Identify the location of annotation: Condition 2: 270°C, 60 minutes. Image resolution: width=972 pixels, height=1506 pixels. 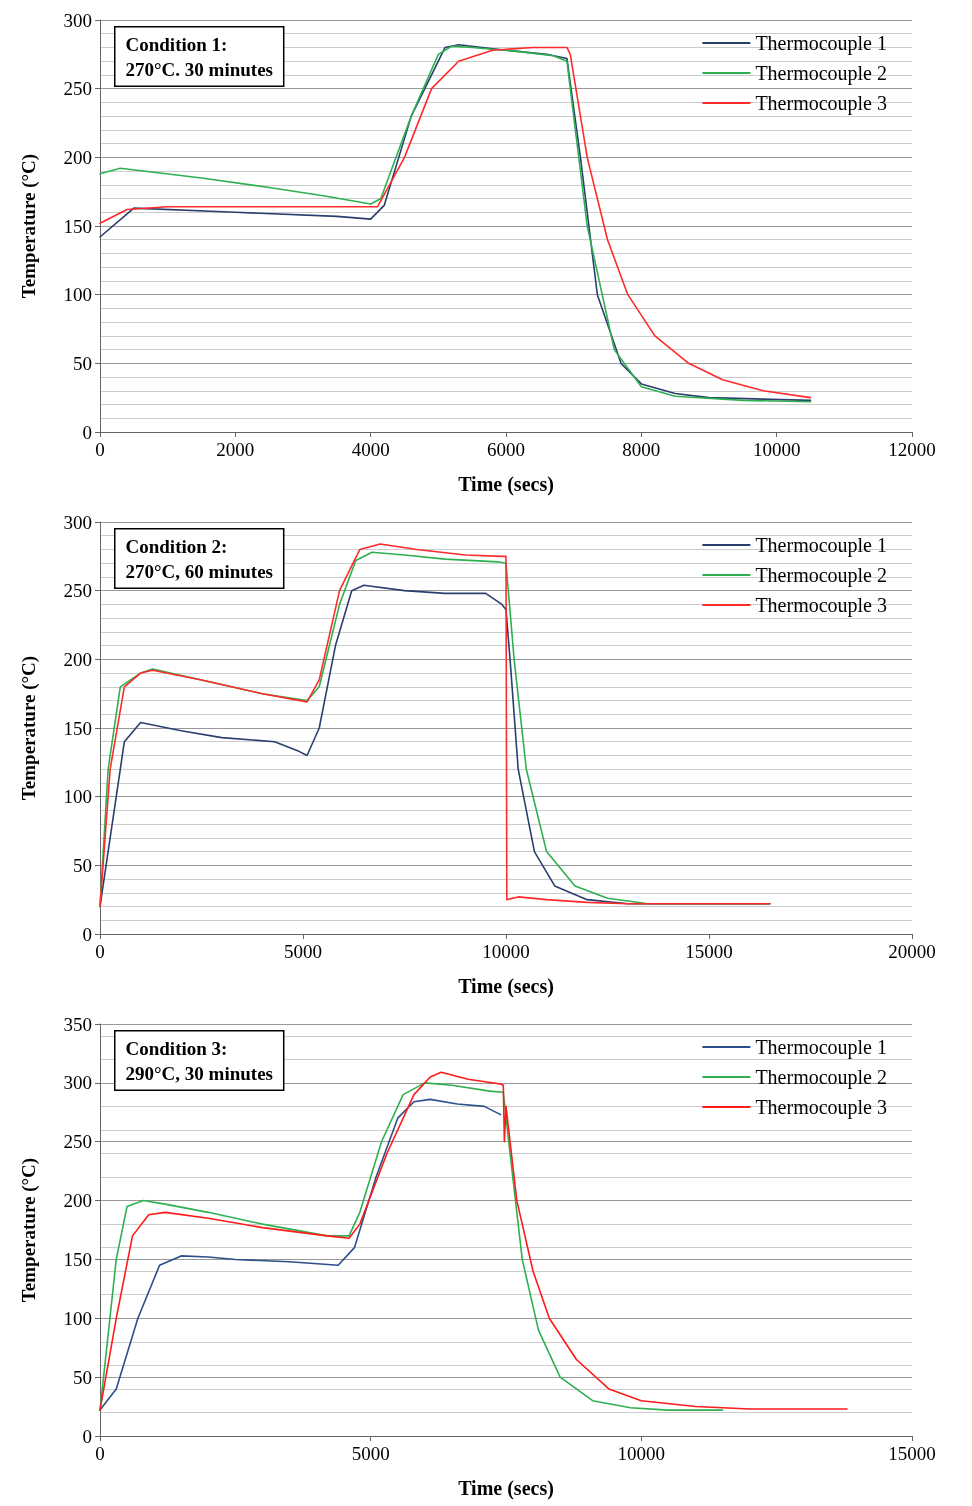
(199, 558).